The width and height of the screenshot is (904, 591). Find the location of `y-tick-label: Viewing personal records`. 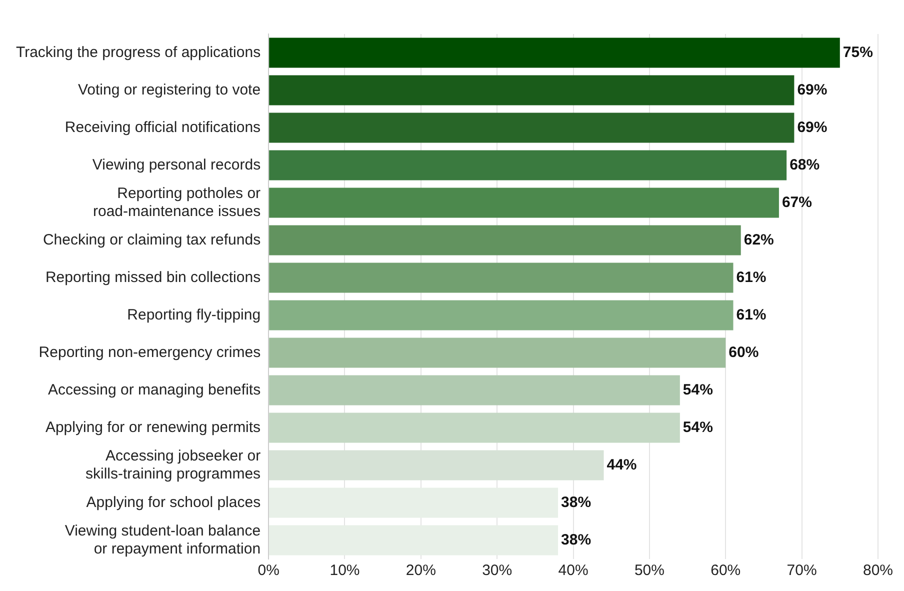

y-tick-label: Viewing personal records is located at coordinates (176, 165).